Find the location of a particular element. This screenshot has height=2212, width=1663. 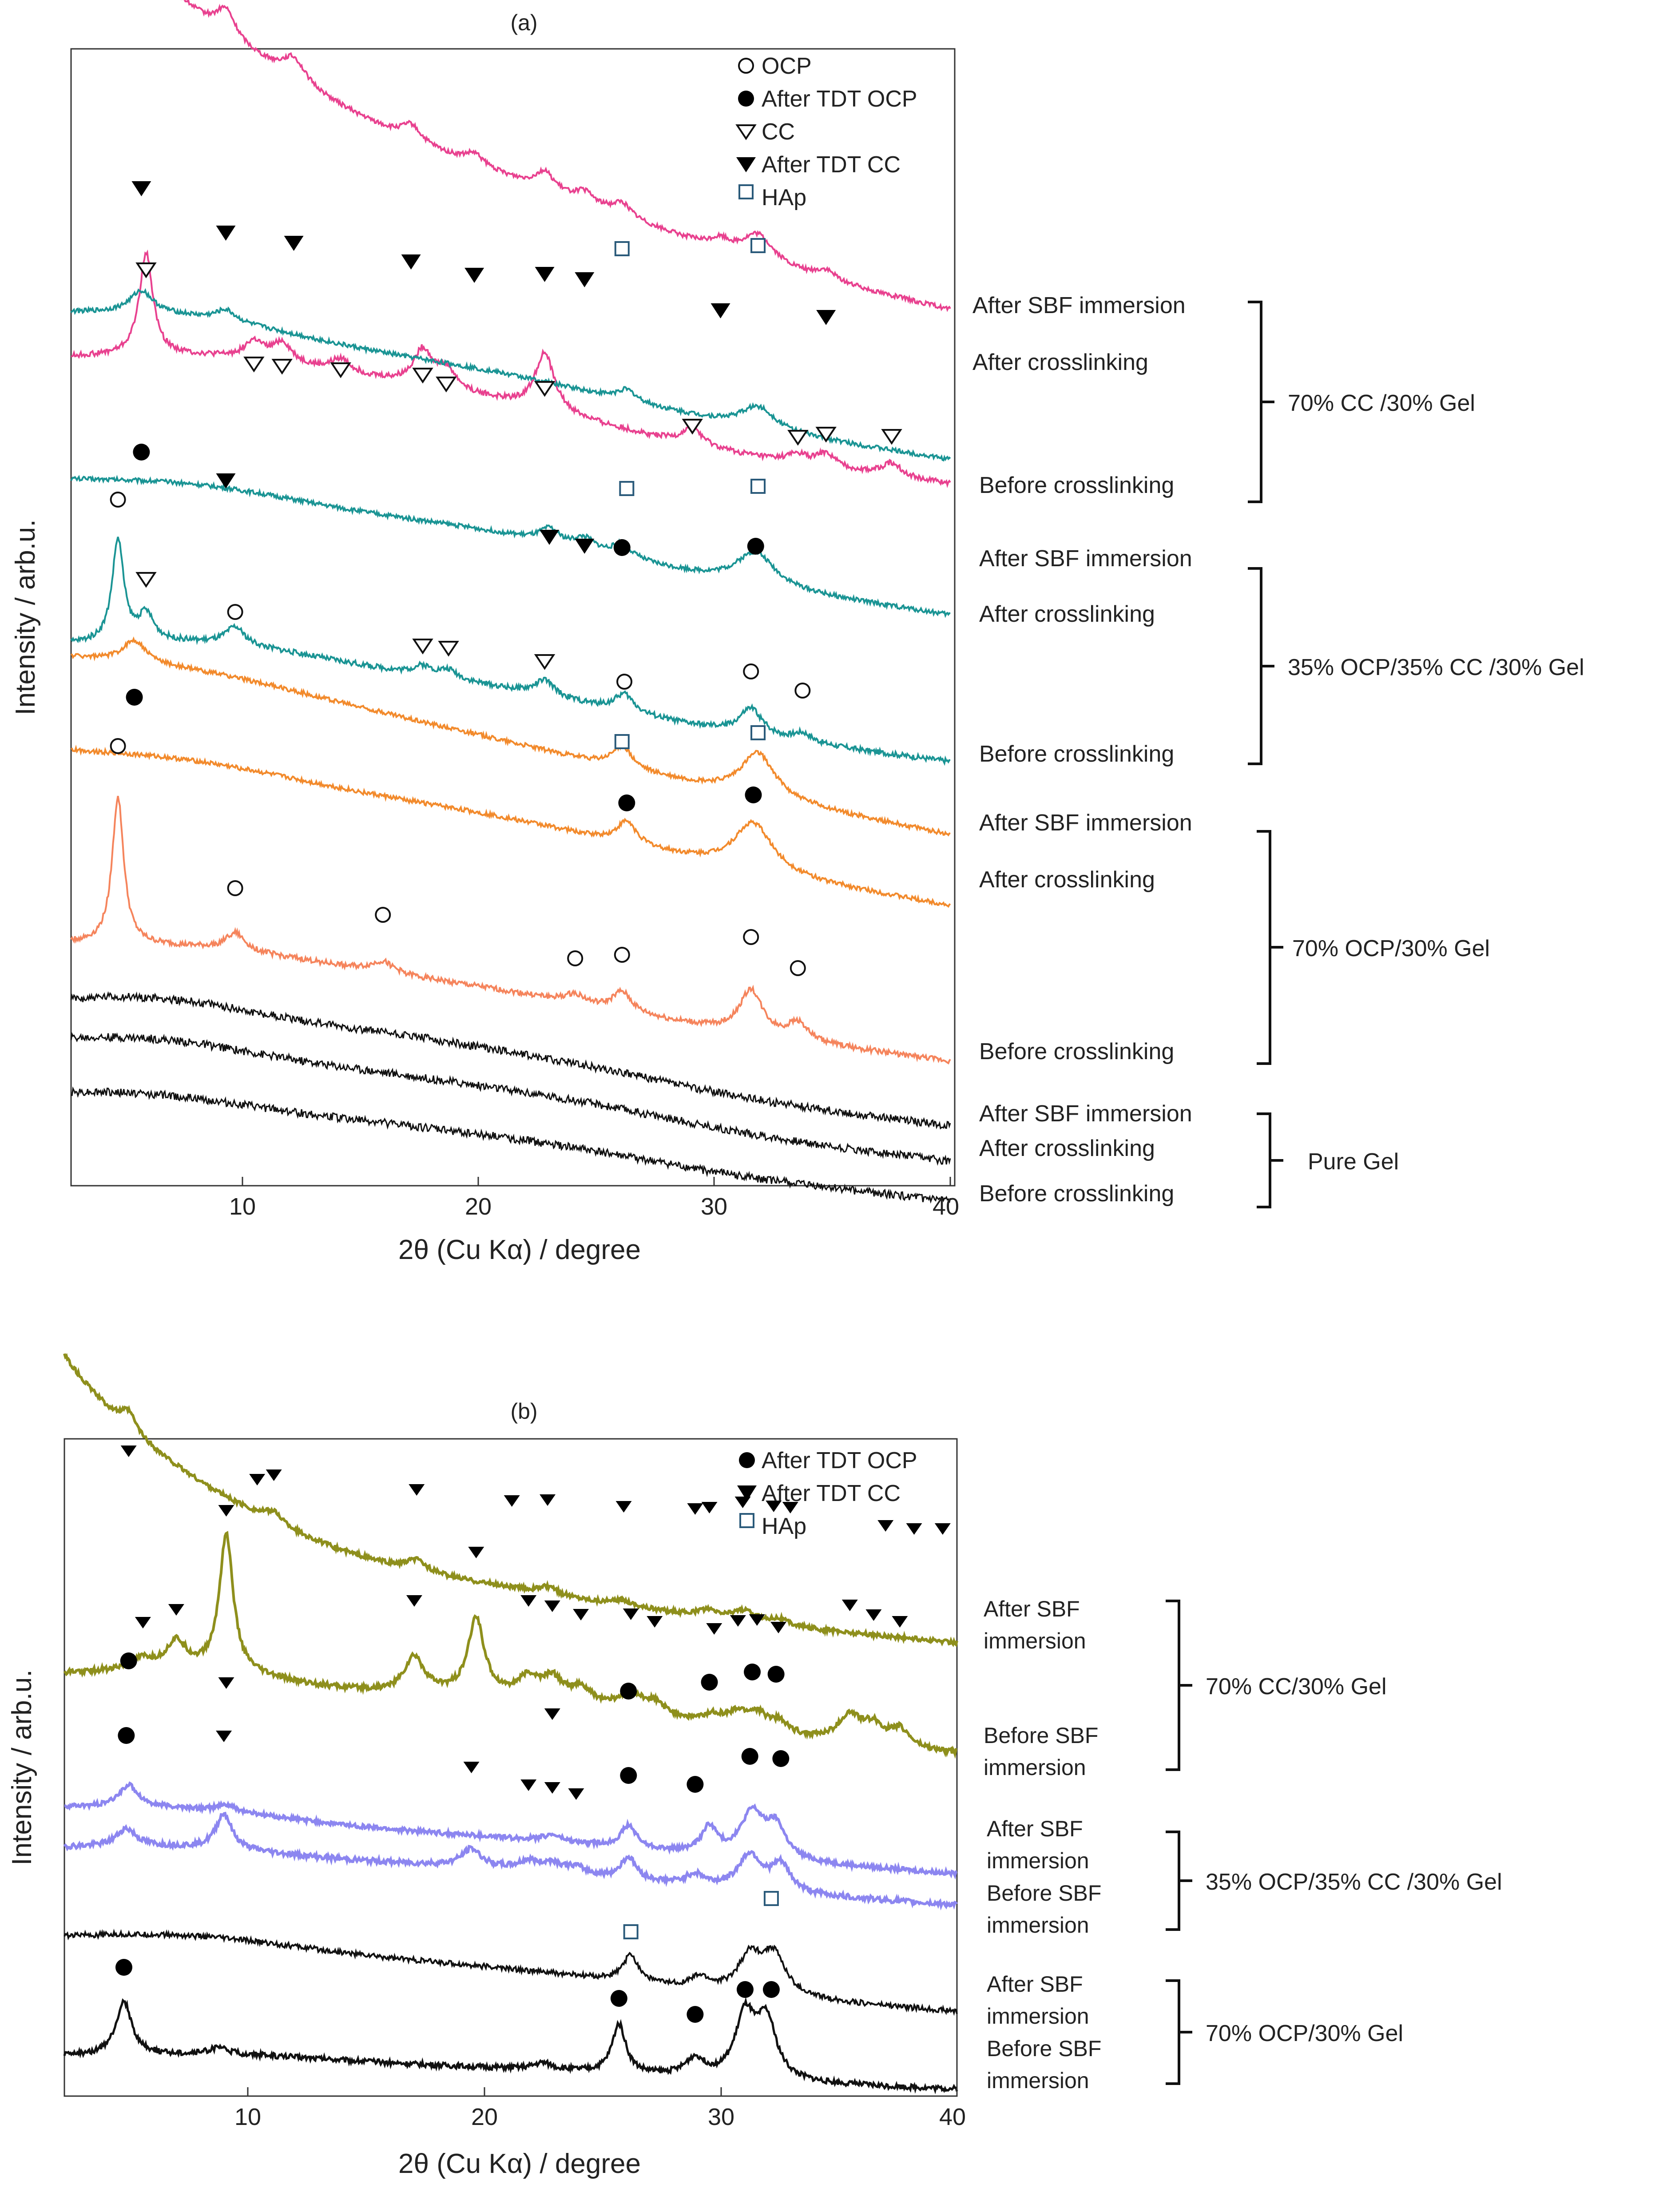

panel-b-peak-markers is located at coordinates (533, 1734).